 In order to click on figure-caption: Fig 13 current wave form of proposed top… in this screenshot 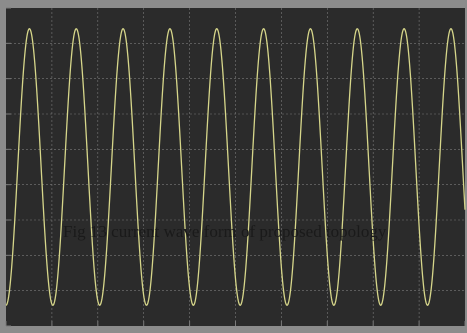, I will do `click(225, 231)`.